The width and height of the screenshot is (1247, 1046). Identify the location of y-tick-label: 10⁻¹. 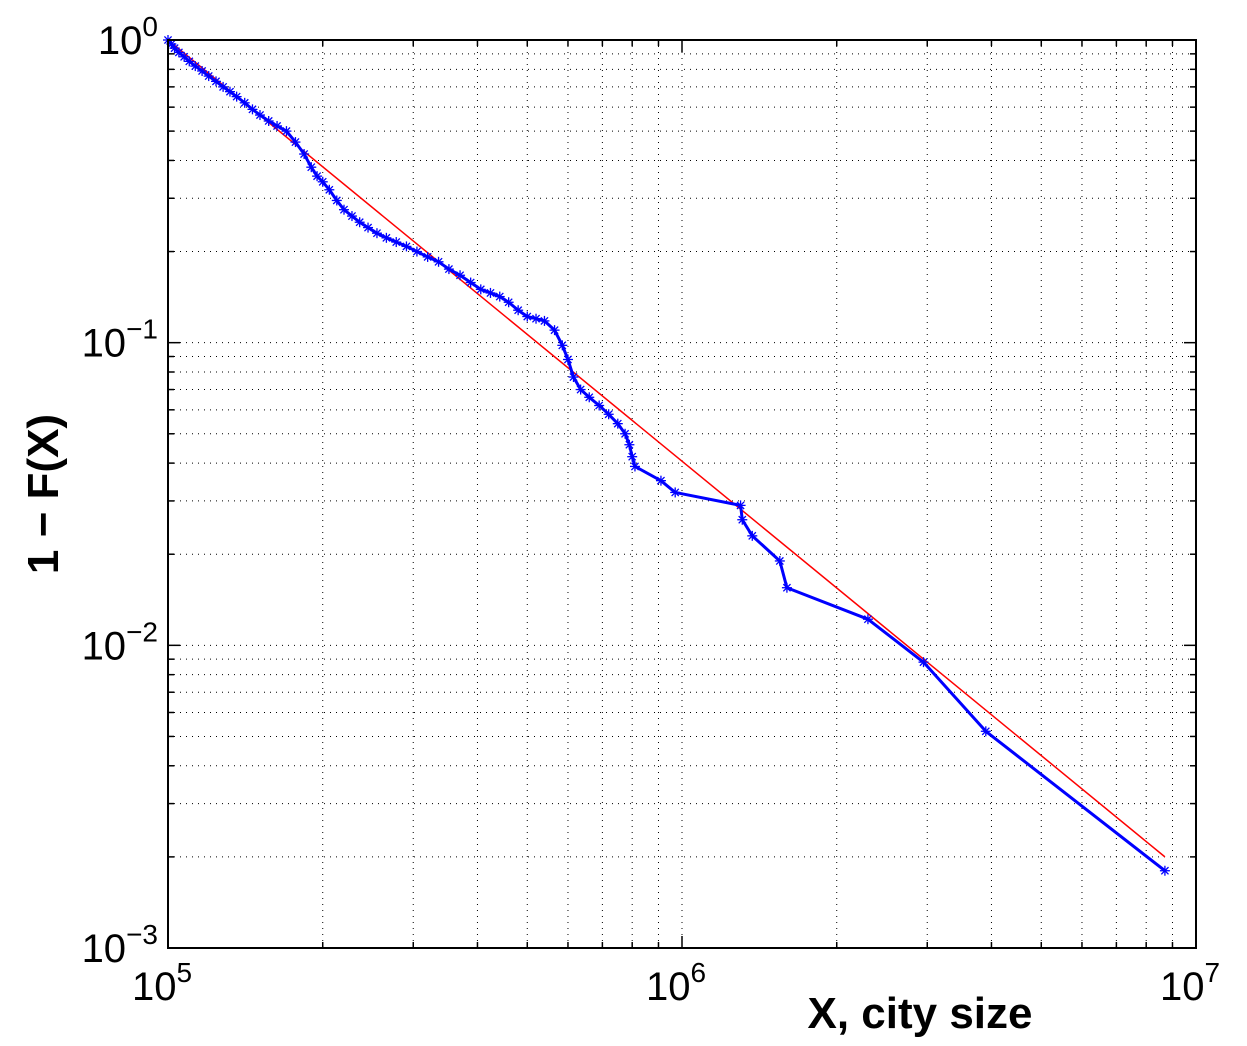
(120, 340).